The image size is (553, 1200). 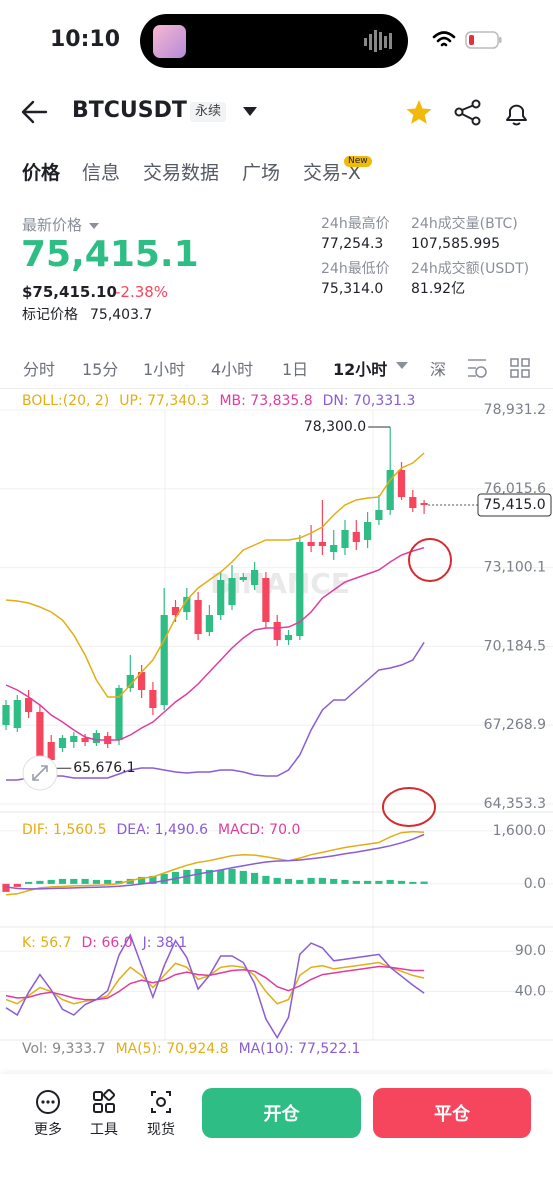 What do you see at coordinates (64, 1049) in the screenshot?
I see `legend-item: Vol: 9,333.7` at bounding box center [64, 1049].